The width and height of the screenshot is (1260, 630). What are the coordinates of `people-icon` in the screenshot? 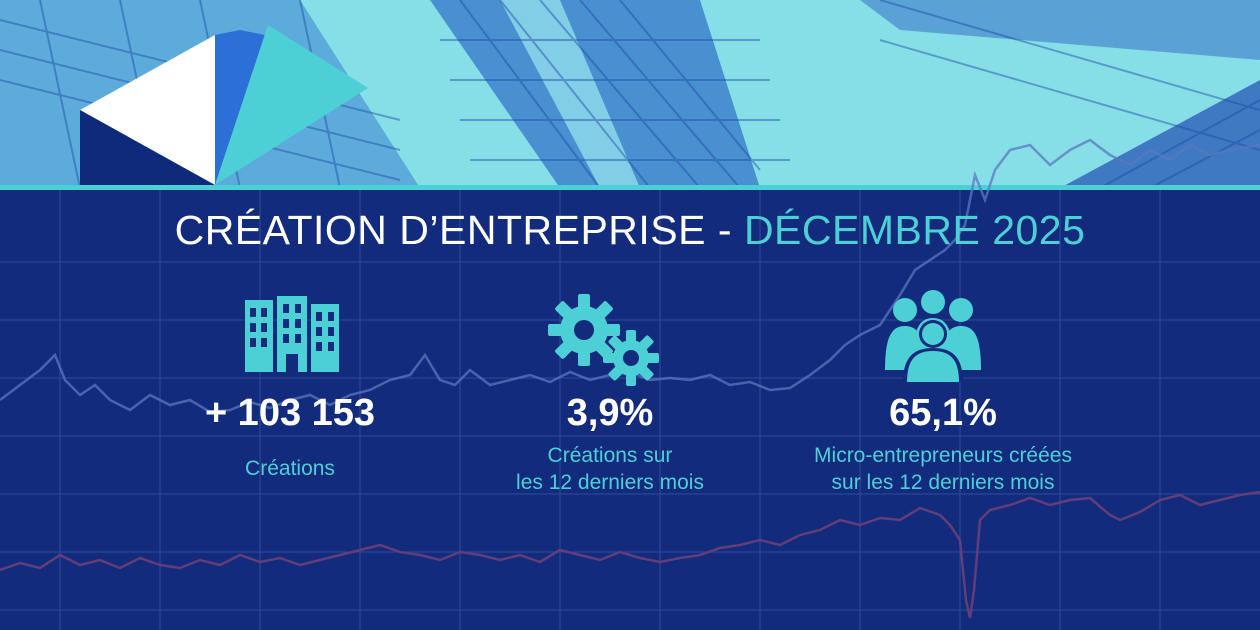 It's located at (933, 336).